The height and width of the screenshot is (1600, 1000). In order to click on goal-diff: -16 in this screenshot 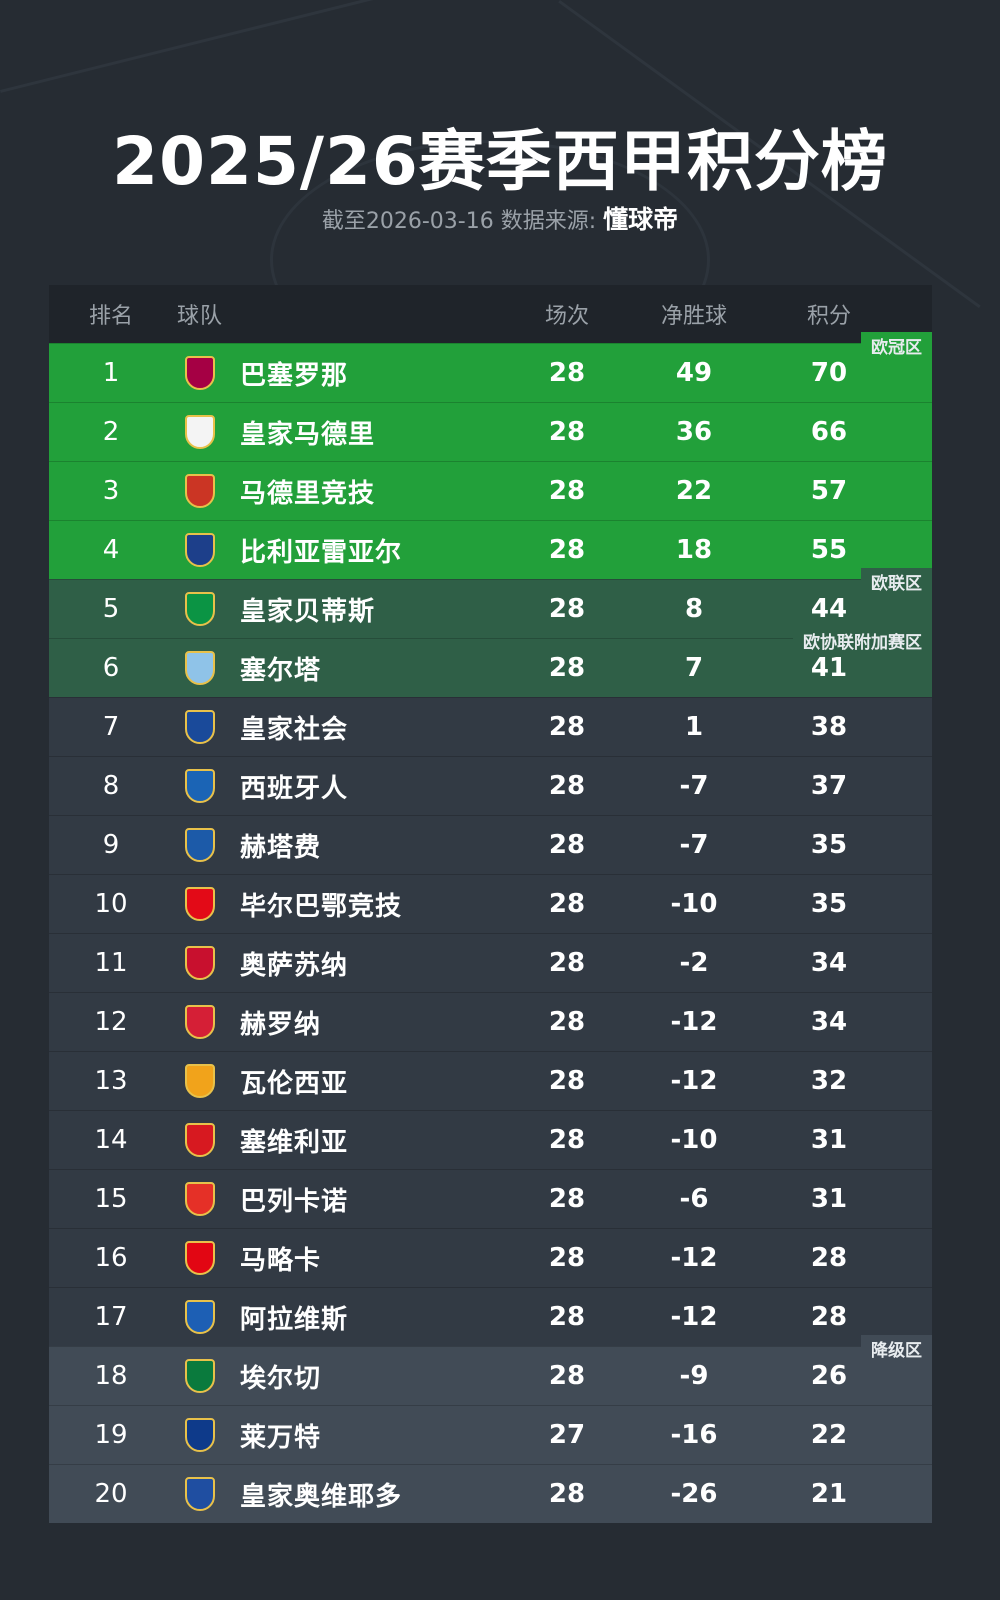, I will do `click(694, 1435)`.